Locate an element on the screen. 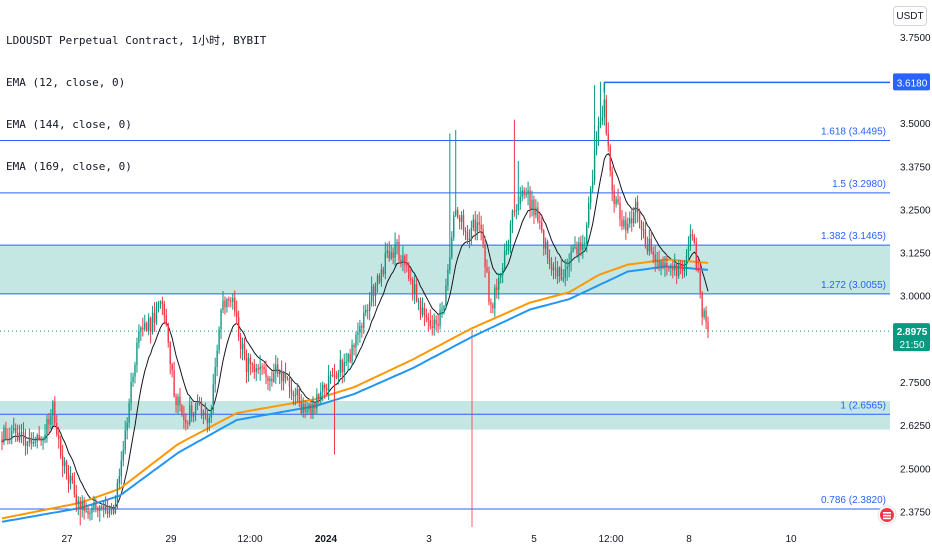 The height and width of the screenshot is (555, 932). tradingview-logo-icon is located at coordinates (887, 515).